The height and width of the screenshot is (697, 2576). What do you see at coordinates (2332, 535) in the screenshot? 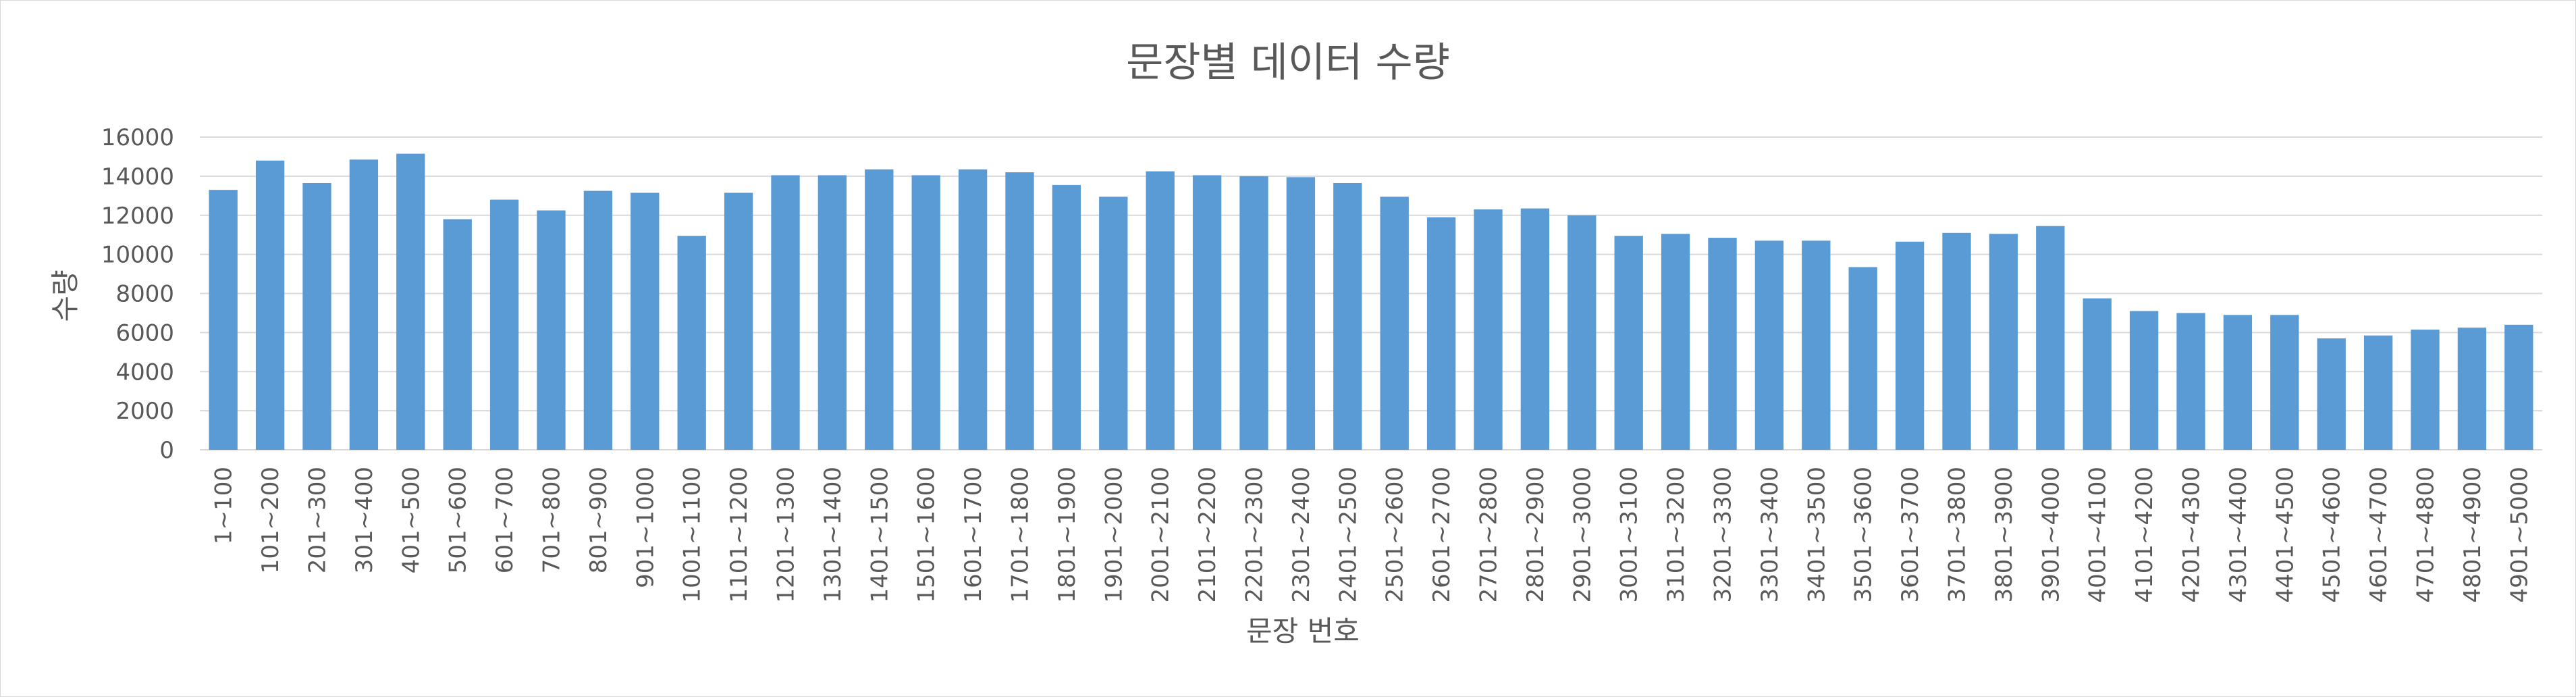
I see `x-tick-label: 4501~4600` at bounding box center [2332, 535].